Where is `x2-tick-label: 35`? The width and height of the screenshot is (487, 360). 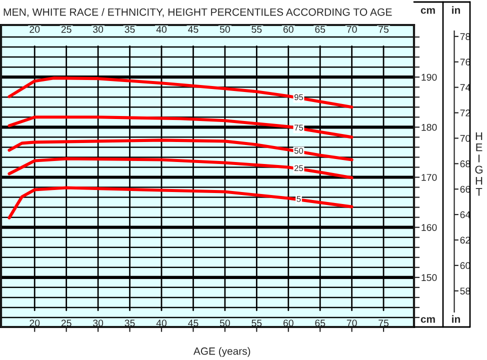
x2-tick-label: 35 is located at coordinates (129, 29).